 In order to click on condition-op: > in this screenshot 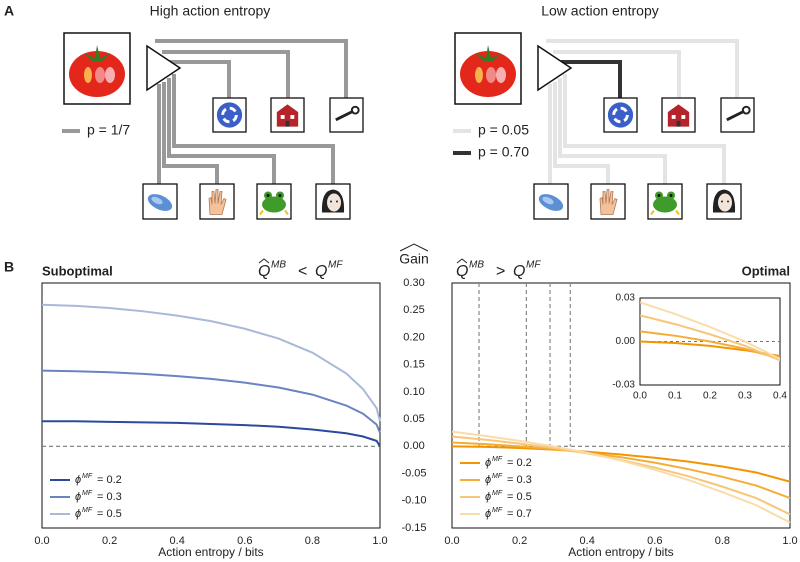, I will do `click(500, 271)`.